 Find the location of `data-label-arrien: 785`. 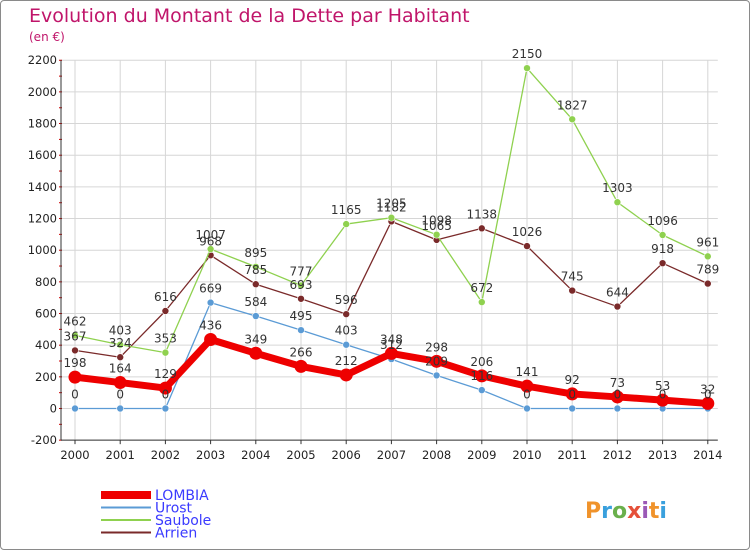

data-label-arrien: 785 is located at coordinates (255, 270).